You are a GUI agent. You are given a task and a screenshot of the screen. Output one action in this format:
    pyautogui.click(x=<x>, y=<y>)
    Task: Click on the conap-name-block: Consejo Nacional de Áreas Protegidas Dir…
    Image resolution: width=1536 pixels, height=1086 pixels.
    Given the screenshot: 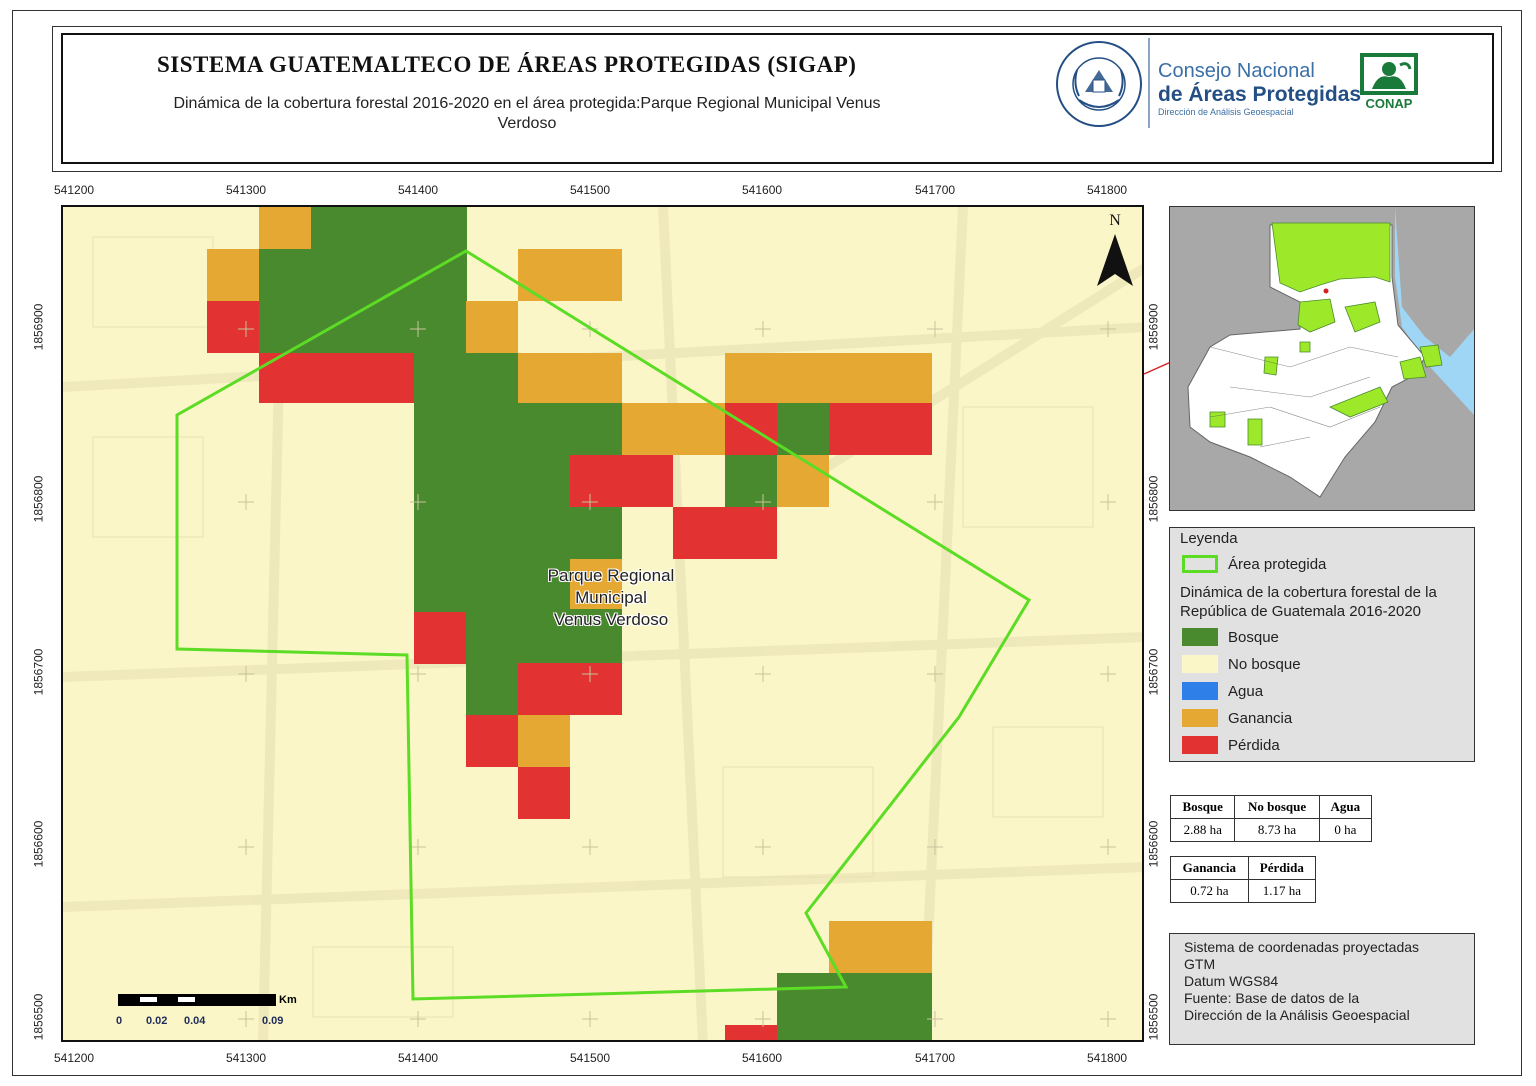 What is the action you would take?
    pyautogui.click(x=1255, y=83)
    